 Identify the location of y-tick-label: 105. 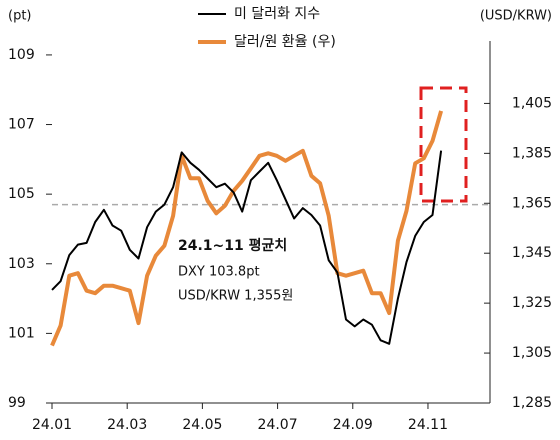
(21, 194).